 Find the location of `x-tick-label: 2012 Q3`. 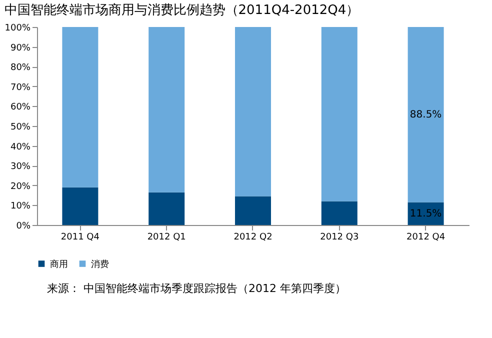

x-tick-label: 2012 Q3 is located at coordinates (339, 237).